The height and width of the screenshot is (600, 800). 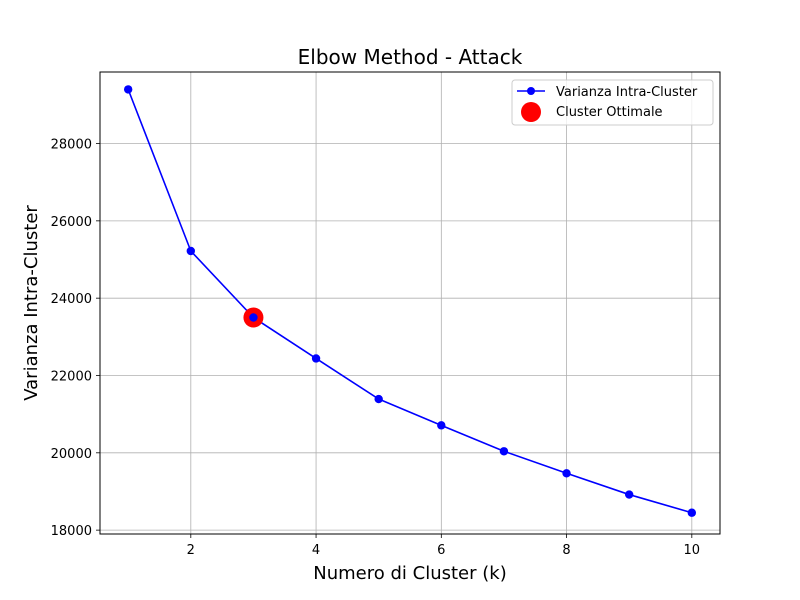 I want to click on y-axis-label: Varianza Intra-Cluster, so click(x=31, y=303).